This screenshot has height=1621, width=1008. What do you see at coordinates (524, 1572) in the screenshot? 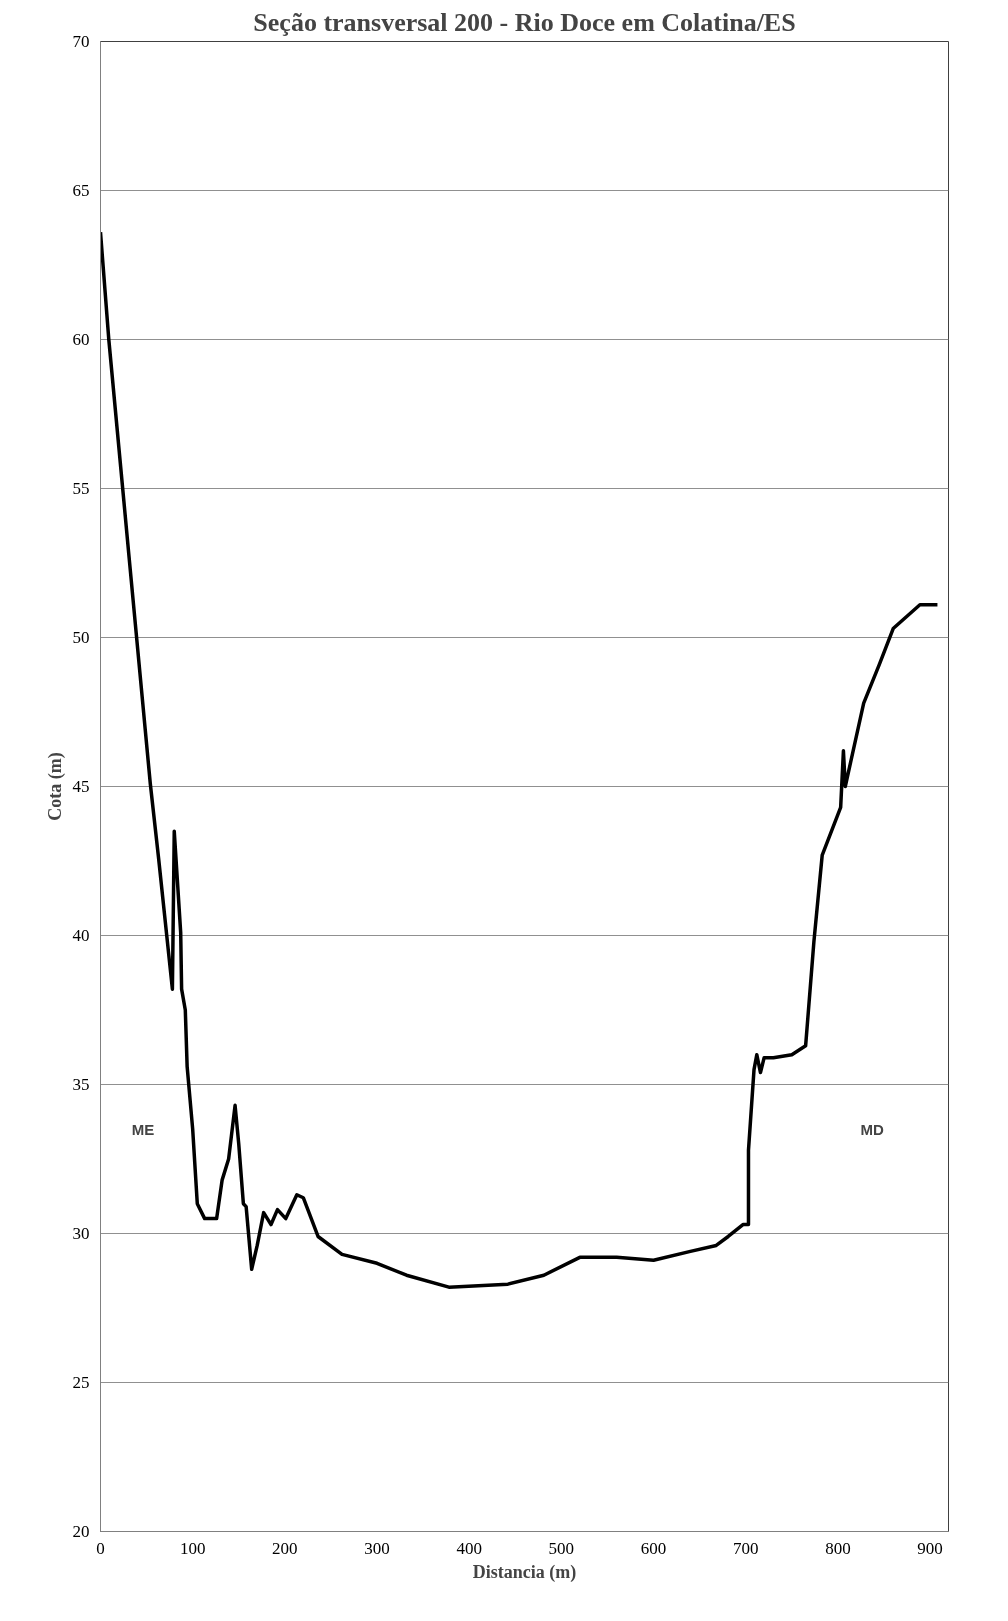
I see `x-axis-title: Distancia (m)` at bounding box center [524, 1572].